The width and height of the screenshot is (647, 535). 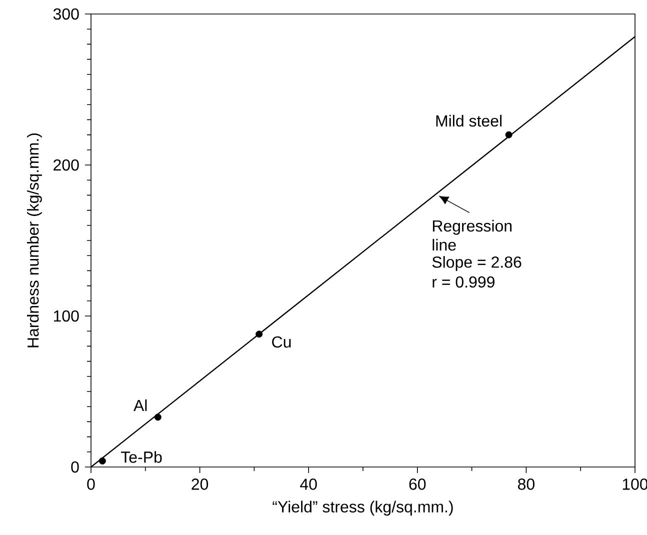 What do you see at coordinates (140, 405) in the screenshot?
I see `annotation: Al` at bounding box center [140, 405].